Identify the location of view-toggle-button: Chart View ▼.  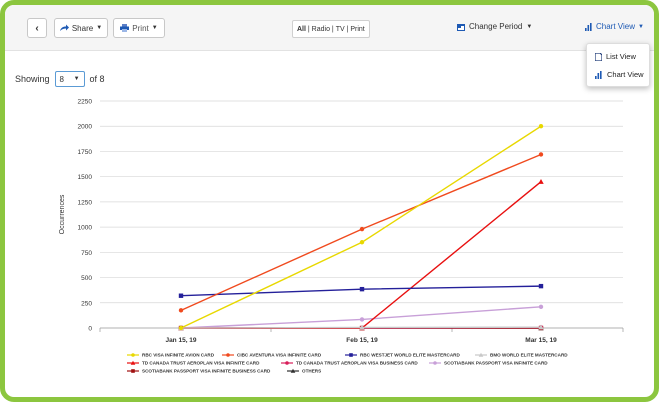
(614, 26).